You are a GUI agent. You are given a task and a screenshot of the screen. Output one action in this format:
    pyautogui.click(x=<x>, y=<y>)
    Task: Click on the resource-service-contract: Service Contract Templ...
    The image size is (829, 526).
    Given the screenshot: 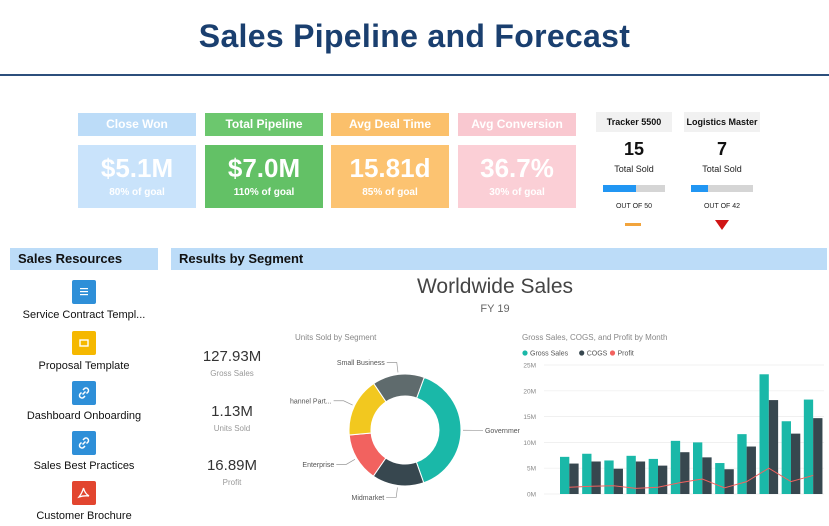 What is the action you would take?
    pyautogui.click(x=84, y=300)
    